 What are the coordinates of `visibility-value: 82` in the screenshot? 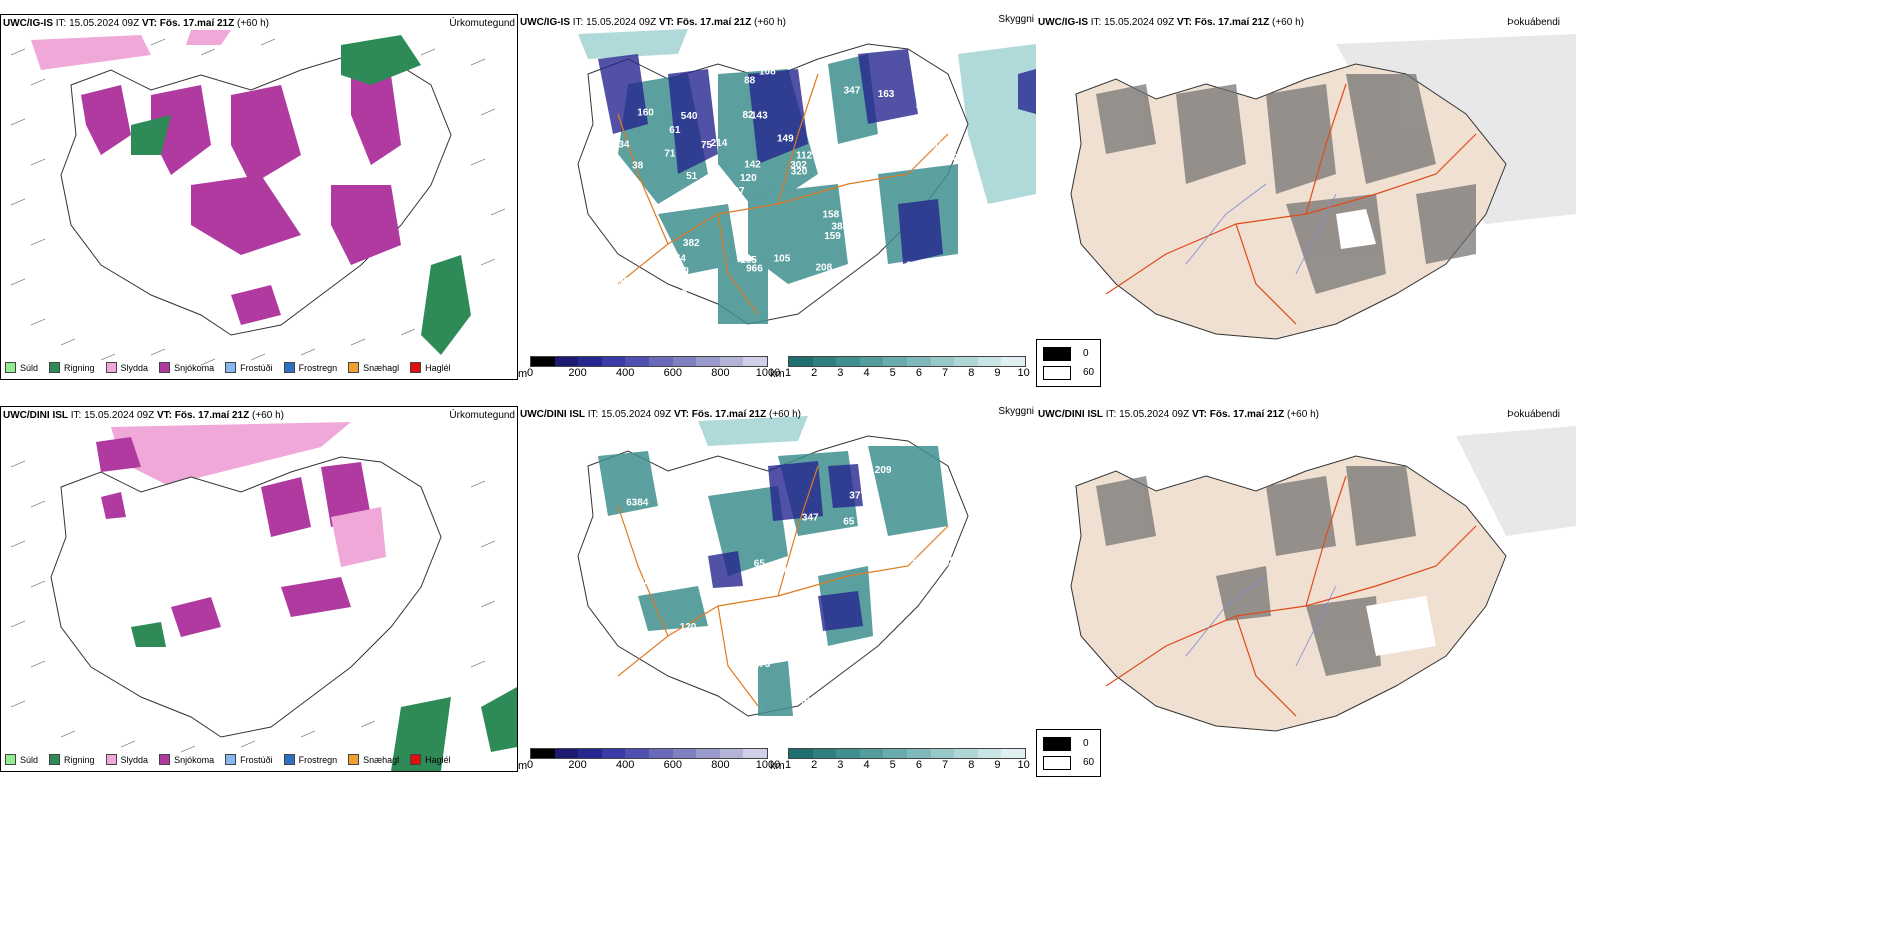 It's located at (749, 115).